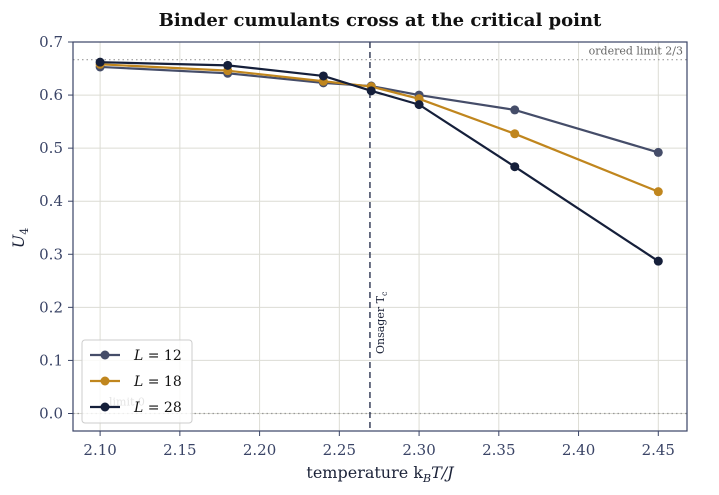 The height and width of the screenshot is (495, 719). Describe the element at coordinates (51, 42) in the screenshot. I see `y-tick-label: 0.7` at that location.